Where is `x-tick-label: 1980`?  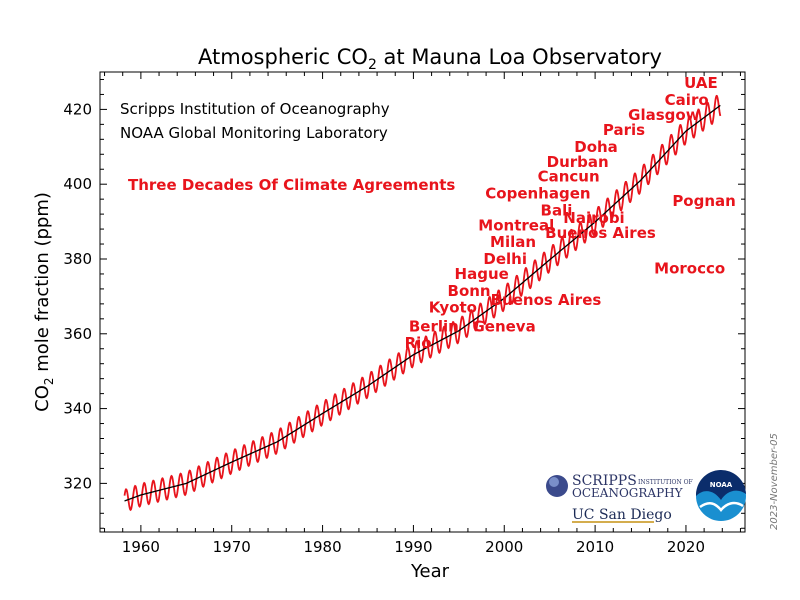
x-tick-label: 1980 is located at coordinates (322, 547).